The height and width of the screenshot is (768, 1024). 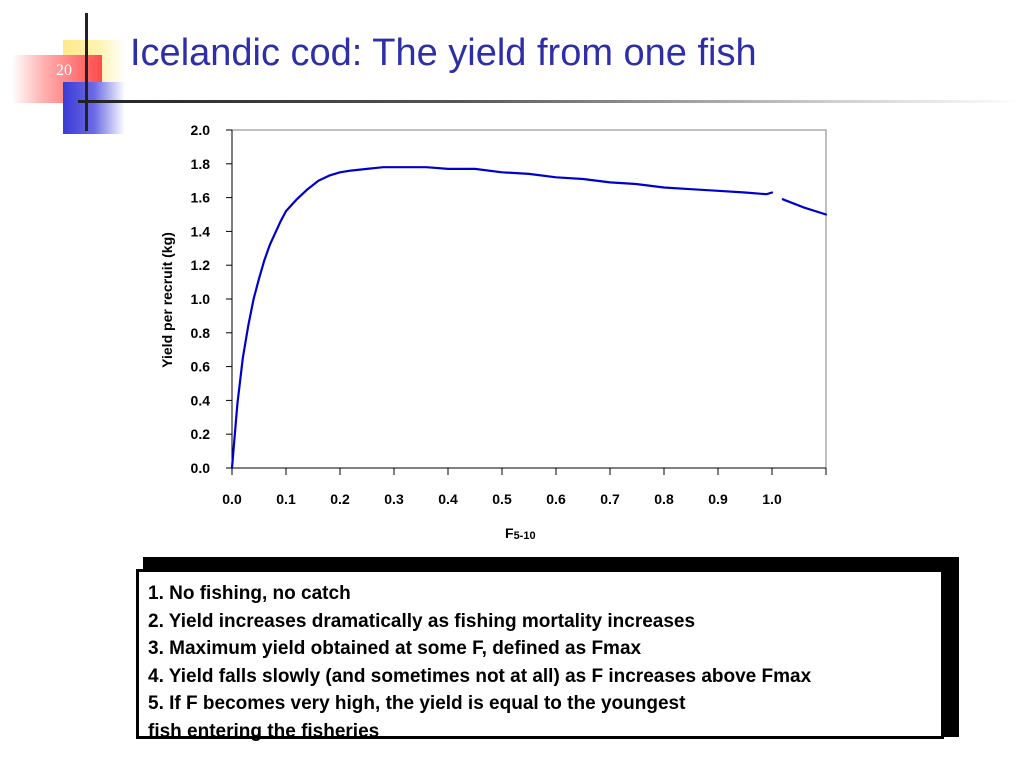 What do you see at coordinates (167, 300) in the screenshot?
I see `y-axis-label: Yield per recruit (kg)` at bounding box center [167, 300].